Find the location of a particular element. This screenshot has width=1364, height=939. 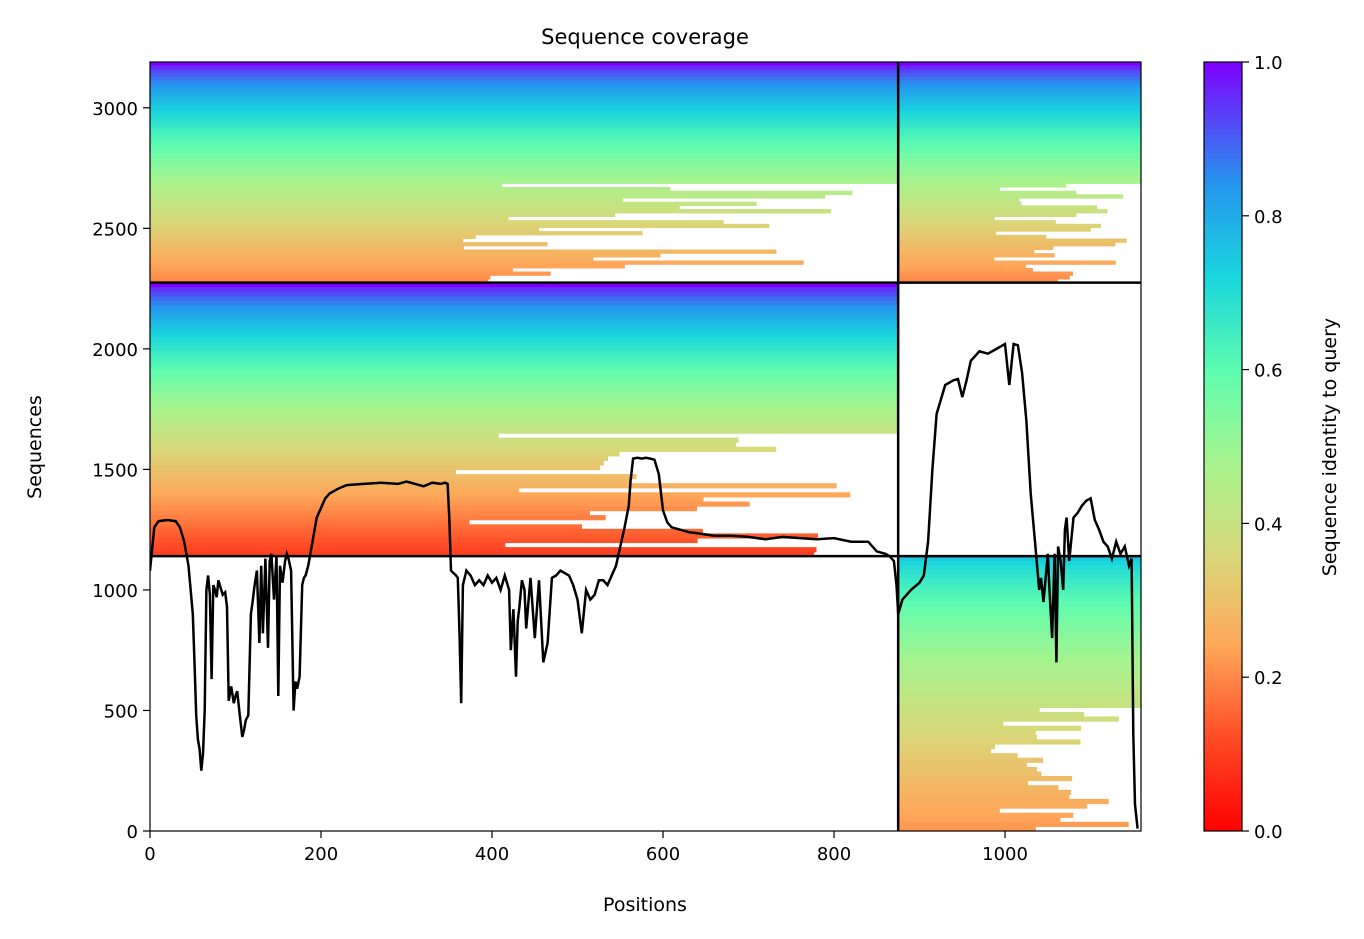

y-tick-label: 2500 is located at coordinates (115, 229).